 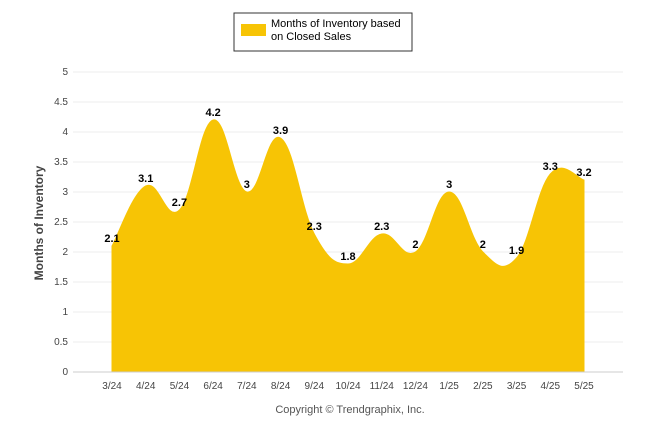 What do you see at coordinates (550, 167) in the screenshot?
I see `data-label: 3.3` at bounding box center [550, 167].